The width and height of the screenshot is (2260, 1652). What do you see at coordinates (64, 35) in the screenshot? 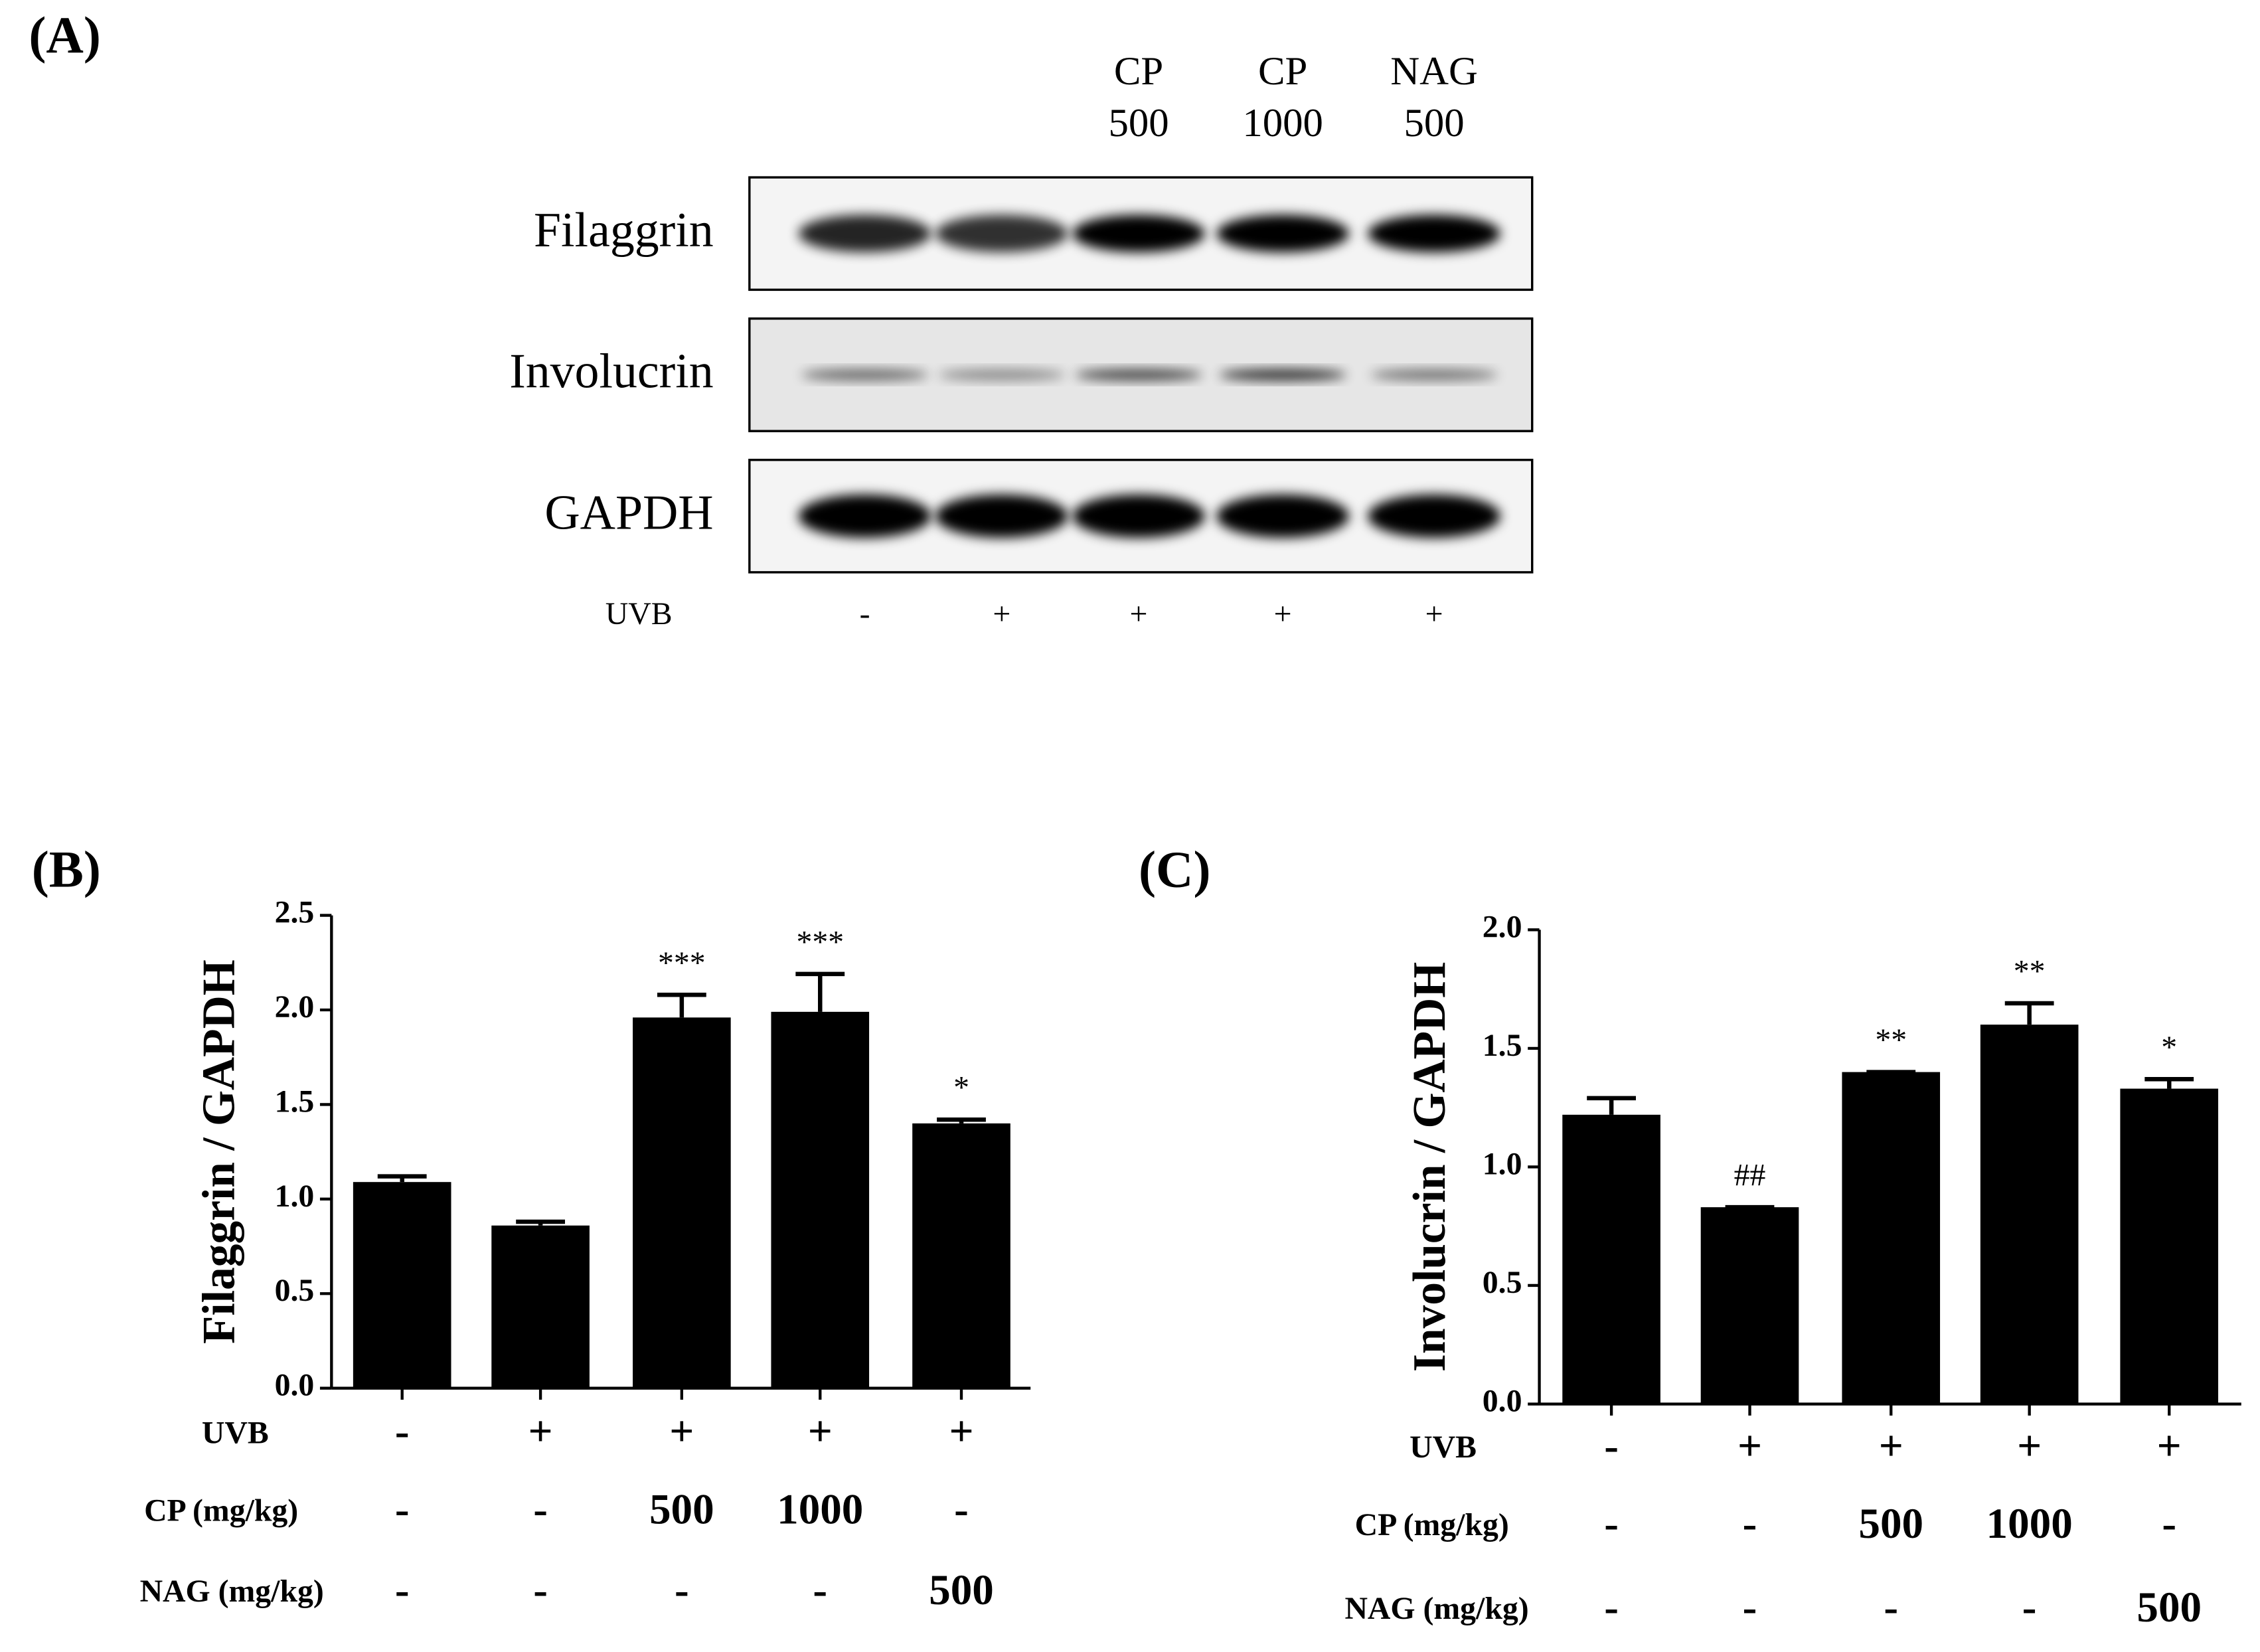
I see `panel-label: (A)` at bounding box center [64, 35].